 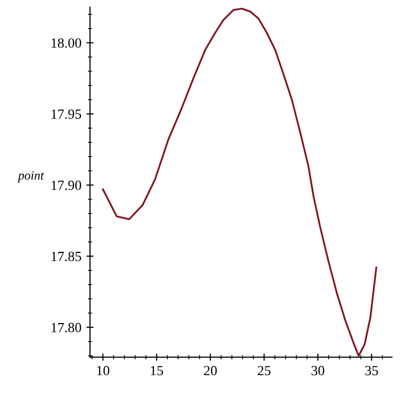 What do you see at coordinates (67, 43) in the screenshot?
I see `y-tick-label: 18.00` at bounding box center [67, 43].